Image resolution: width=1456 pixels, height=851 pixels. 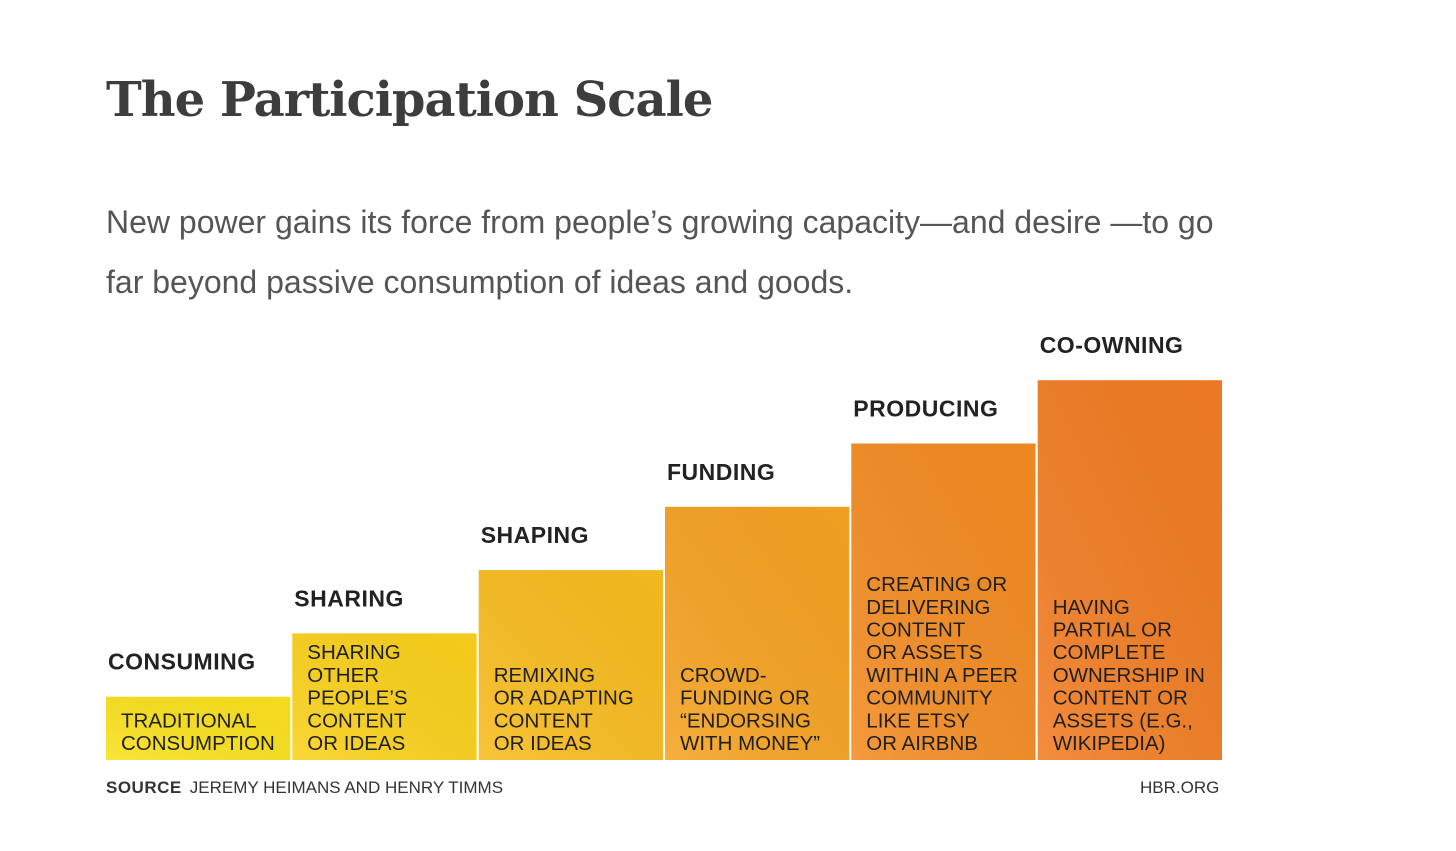 What do you see at coordinates (357, 698) in the screenshot?
I see `description-line-sharing-3: PEOPLE’S` at bounding box center [357, 698].